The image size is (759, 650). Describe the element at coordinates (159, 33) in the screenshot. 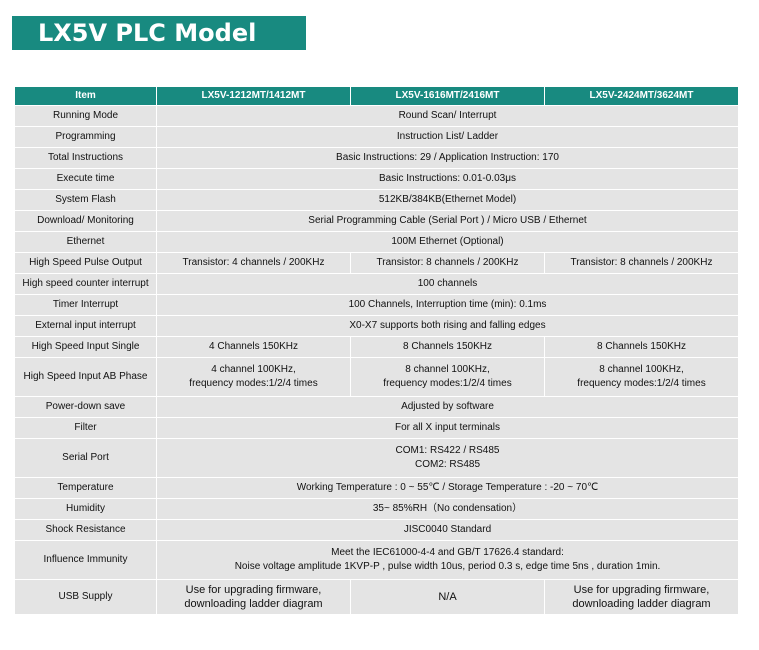

I see `title-banner: LX5V PLC Model` at that location.